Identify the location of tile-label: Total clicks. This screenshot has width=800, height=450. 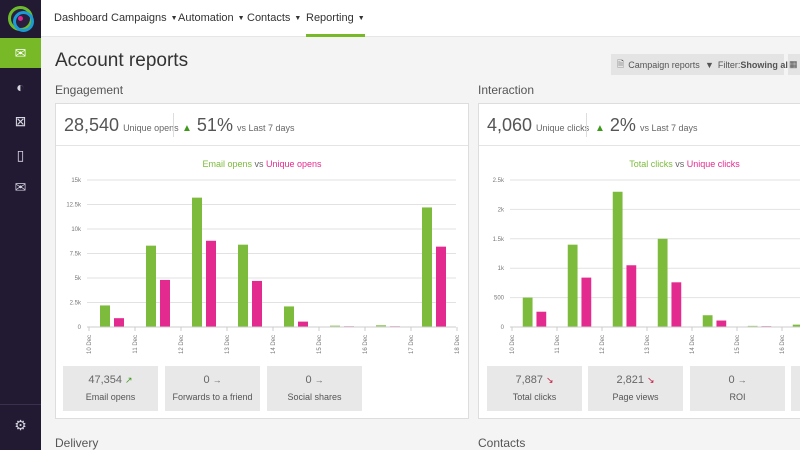
(534, 397).